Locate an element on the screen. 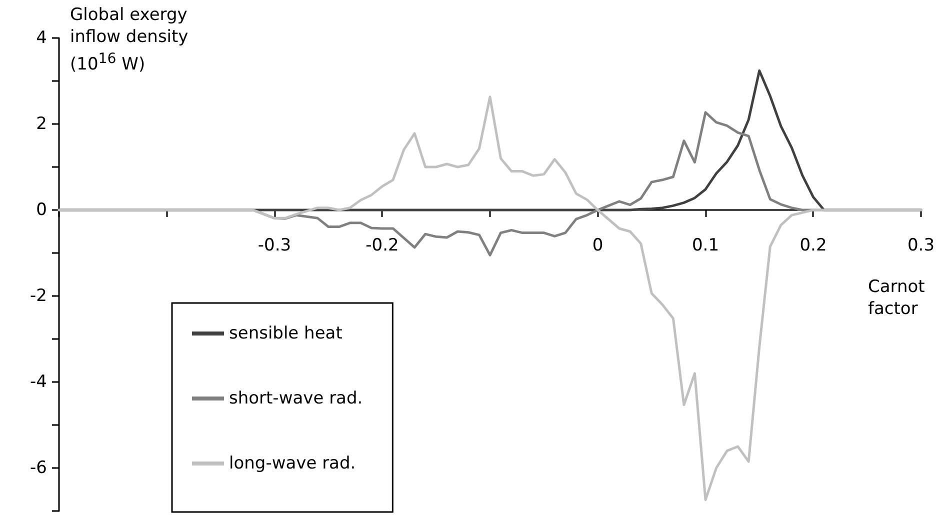  legend-label: short-wave rad. is located at coordinates (296, 398).